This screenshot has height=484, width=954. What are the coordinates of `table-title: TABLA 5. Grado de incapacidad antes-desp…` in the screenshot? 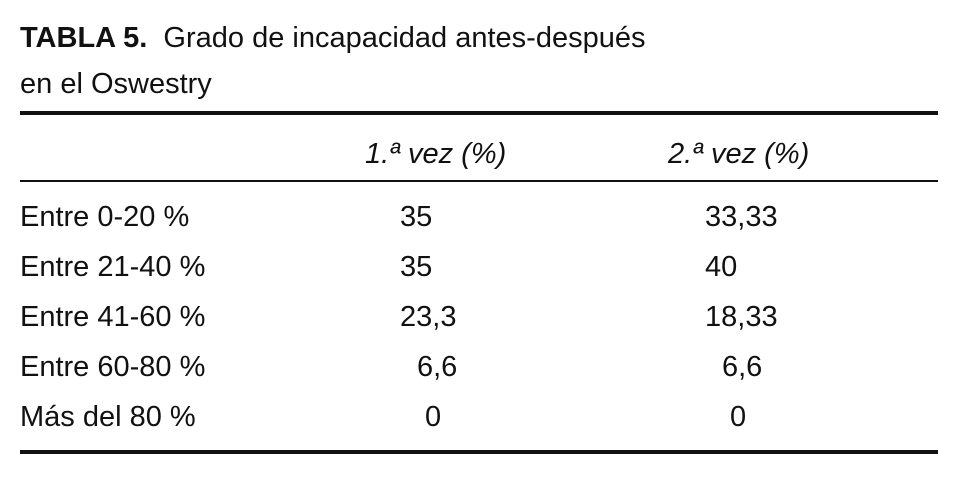 It's located at (332, 38).